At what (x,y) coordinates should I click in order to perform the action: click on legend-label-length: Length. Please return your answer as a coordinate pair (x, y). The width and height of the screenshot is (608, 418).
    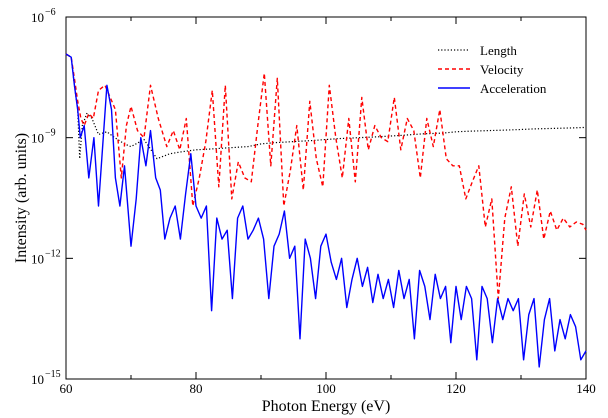
    Looking at the image, I should click on (498, 50).